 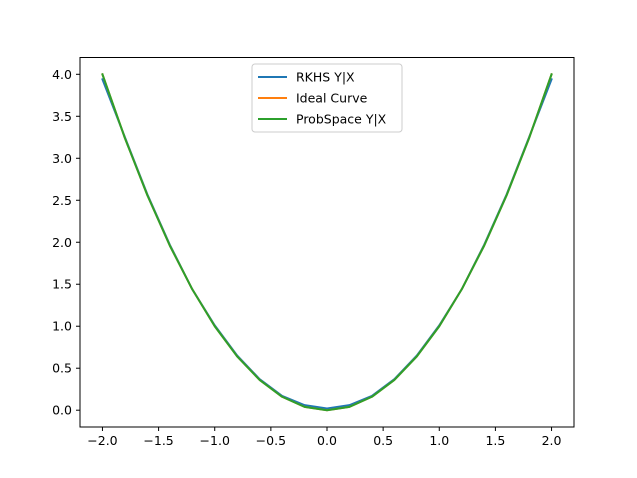 What do you see at coordinates (341, 119) in the screenshot?
I see `legend-label-probspace: ProbSpace Y|X` at bounding box center [341, 119].